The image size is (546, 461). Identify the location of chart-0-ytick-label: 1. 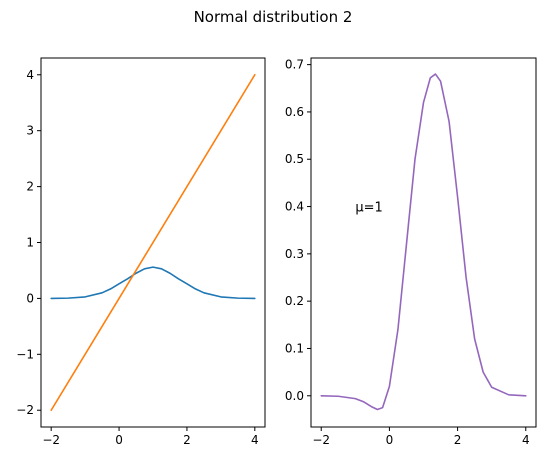
(30, 243).